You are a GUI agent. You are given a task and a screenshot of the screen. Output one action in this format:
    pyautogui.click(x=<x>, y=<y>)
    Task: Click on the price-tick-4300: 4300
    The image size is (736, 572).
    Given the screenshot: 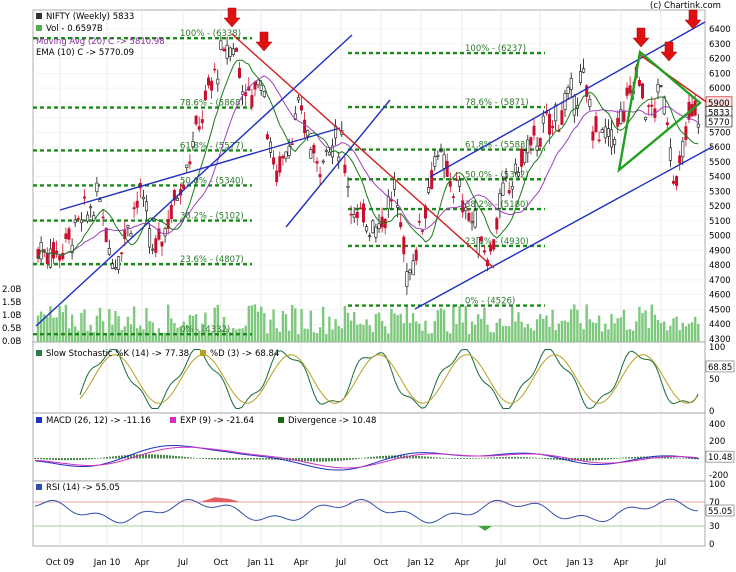 What is the action you would take?
    pyautogui.click(x=720, y=340)
    